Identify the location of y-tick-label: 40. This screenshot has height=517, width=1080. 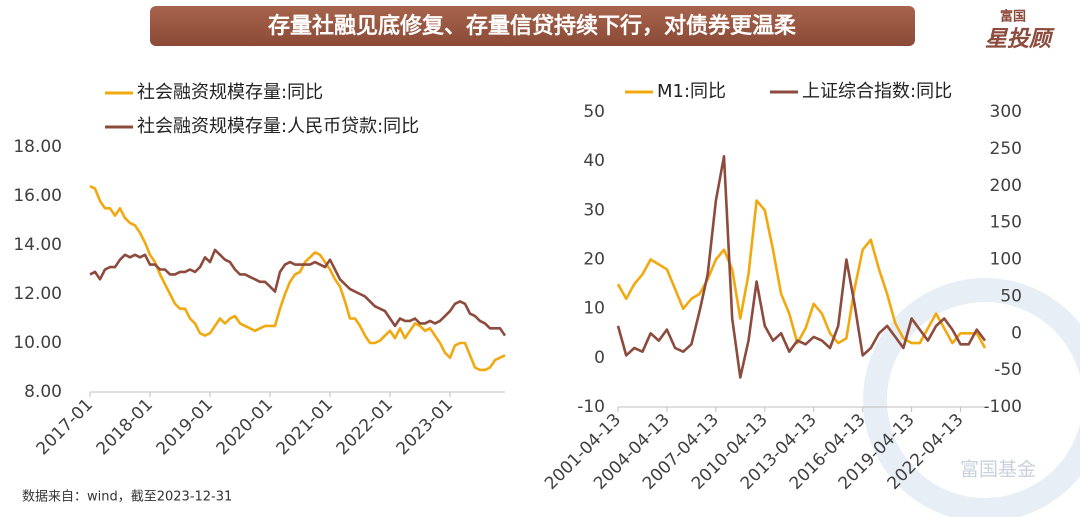
(594, 161).